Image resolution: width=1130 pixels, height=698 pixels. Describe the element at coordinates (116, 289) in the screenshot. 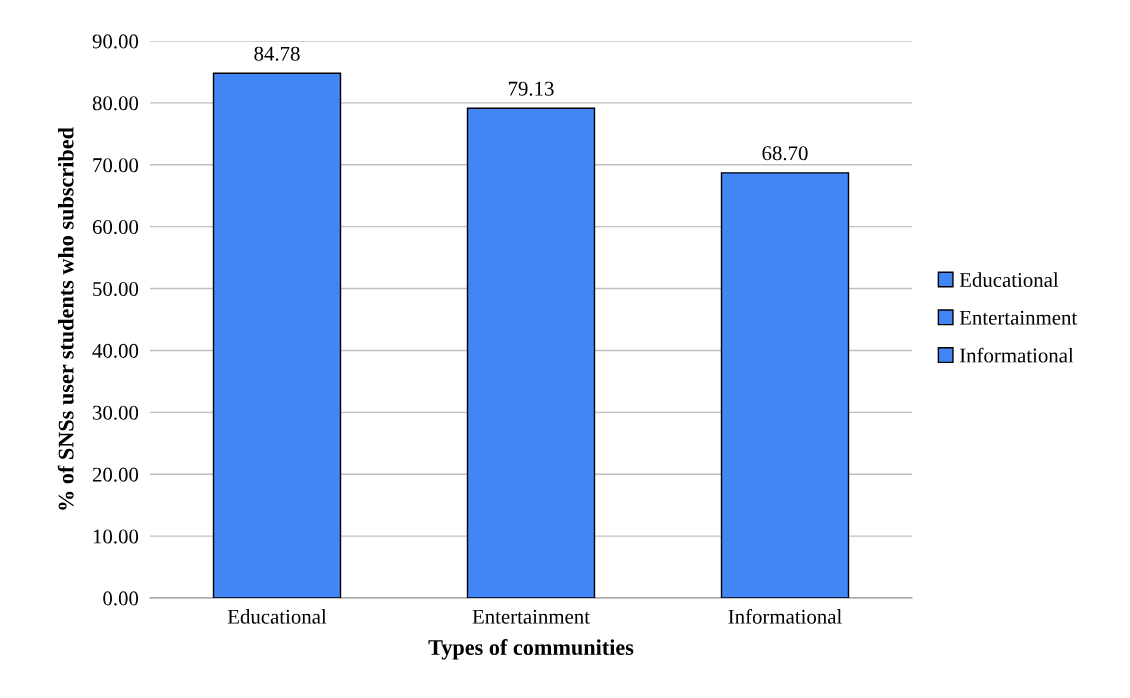

I see `y-tick-label: 50.00` at that location.